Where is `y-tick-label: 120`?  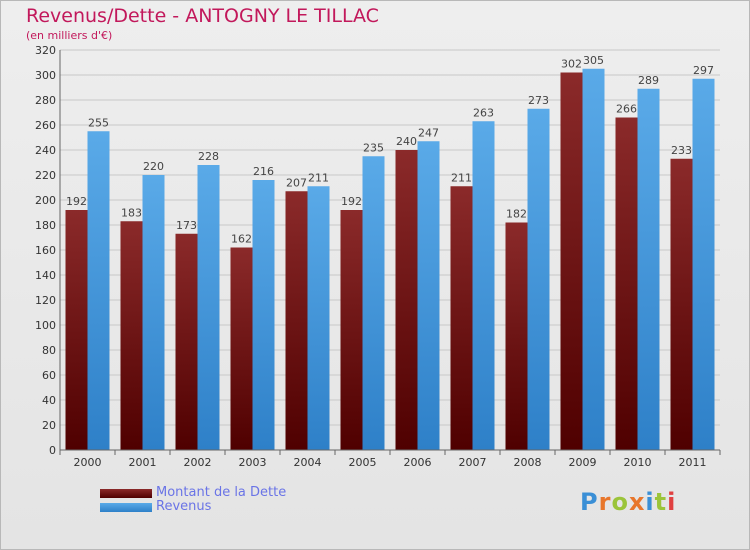 y-tick-label: 120 is located at coordinates (45, 300).